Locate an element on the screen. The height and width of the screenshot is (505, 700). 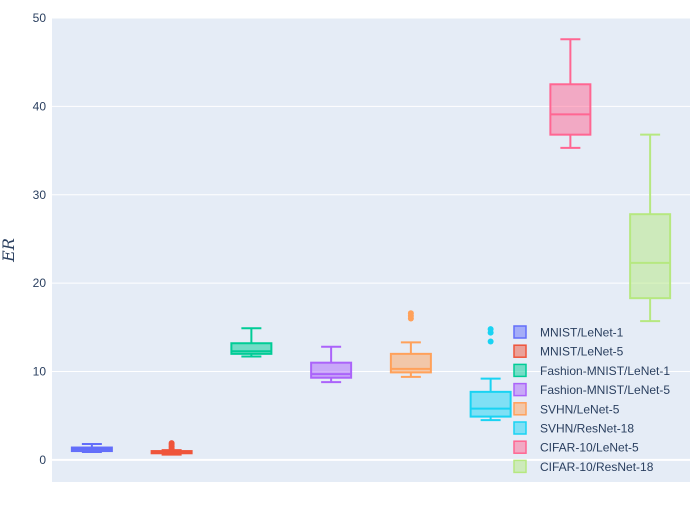
y-axis-title: ER is located at coordinates (9, 250).